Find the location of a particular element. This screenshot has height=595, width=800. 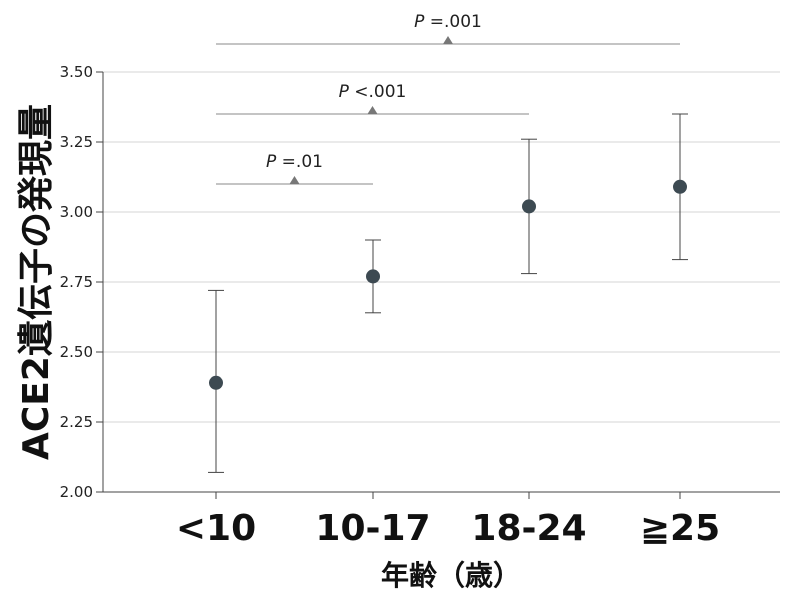

significance-label: P <.001 is located at coordinates (373, 92).